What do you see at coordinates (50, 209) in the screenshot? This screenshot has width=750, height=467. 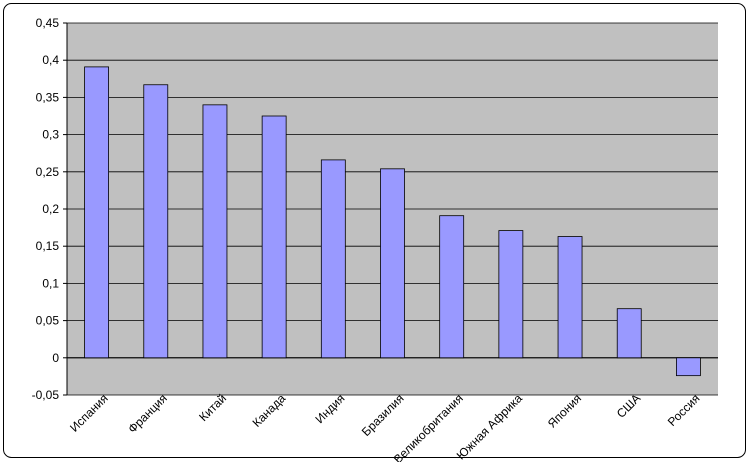 I see `y-tick-label: 0,2` at bounding box center [50, 209].